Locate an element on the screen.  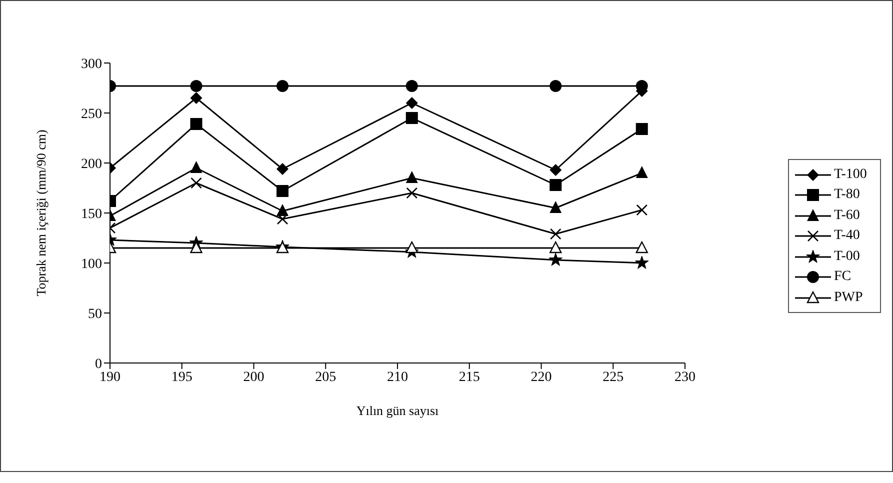
legend-label: PWP is located at coordinates (848, 298).